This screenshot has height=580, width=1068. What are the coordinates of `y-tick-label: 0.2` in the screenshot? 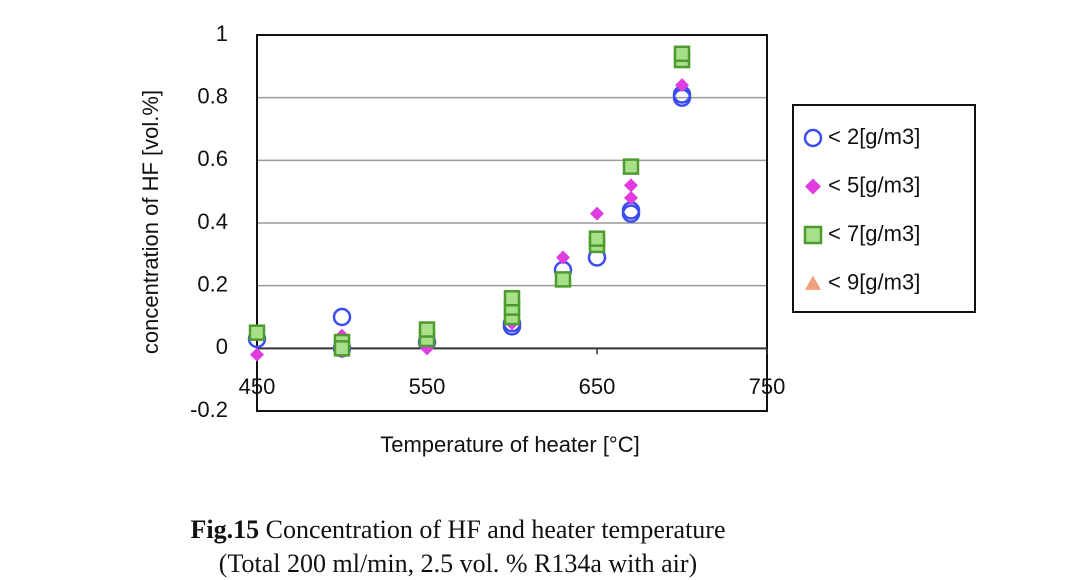 It's located at (212, 283).